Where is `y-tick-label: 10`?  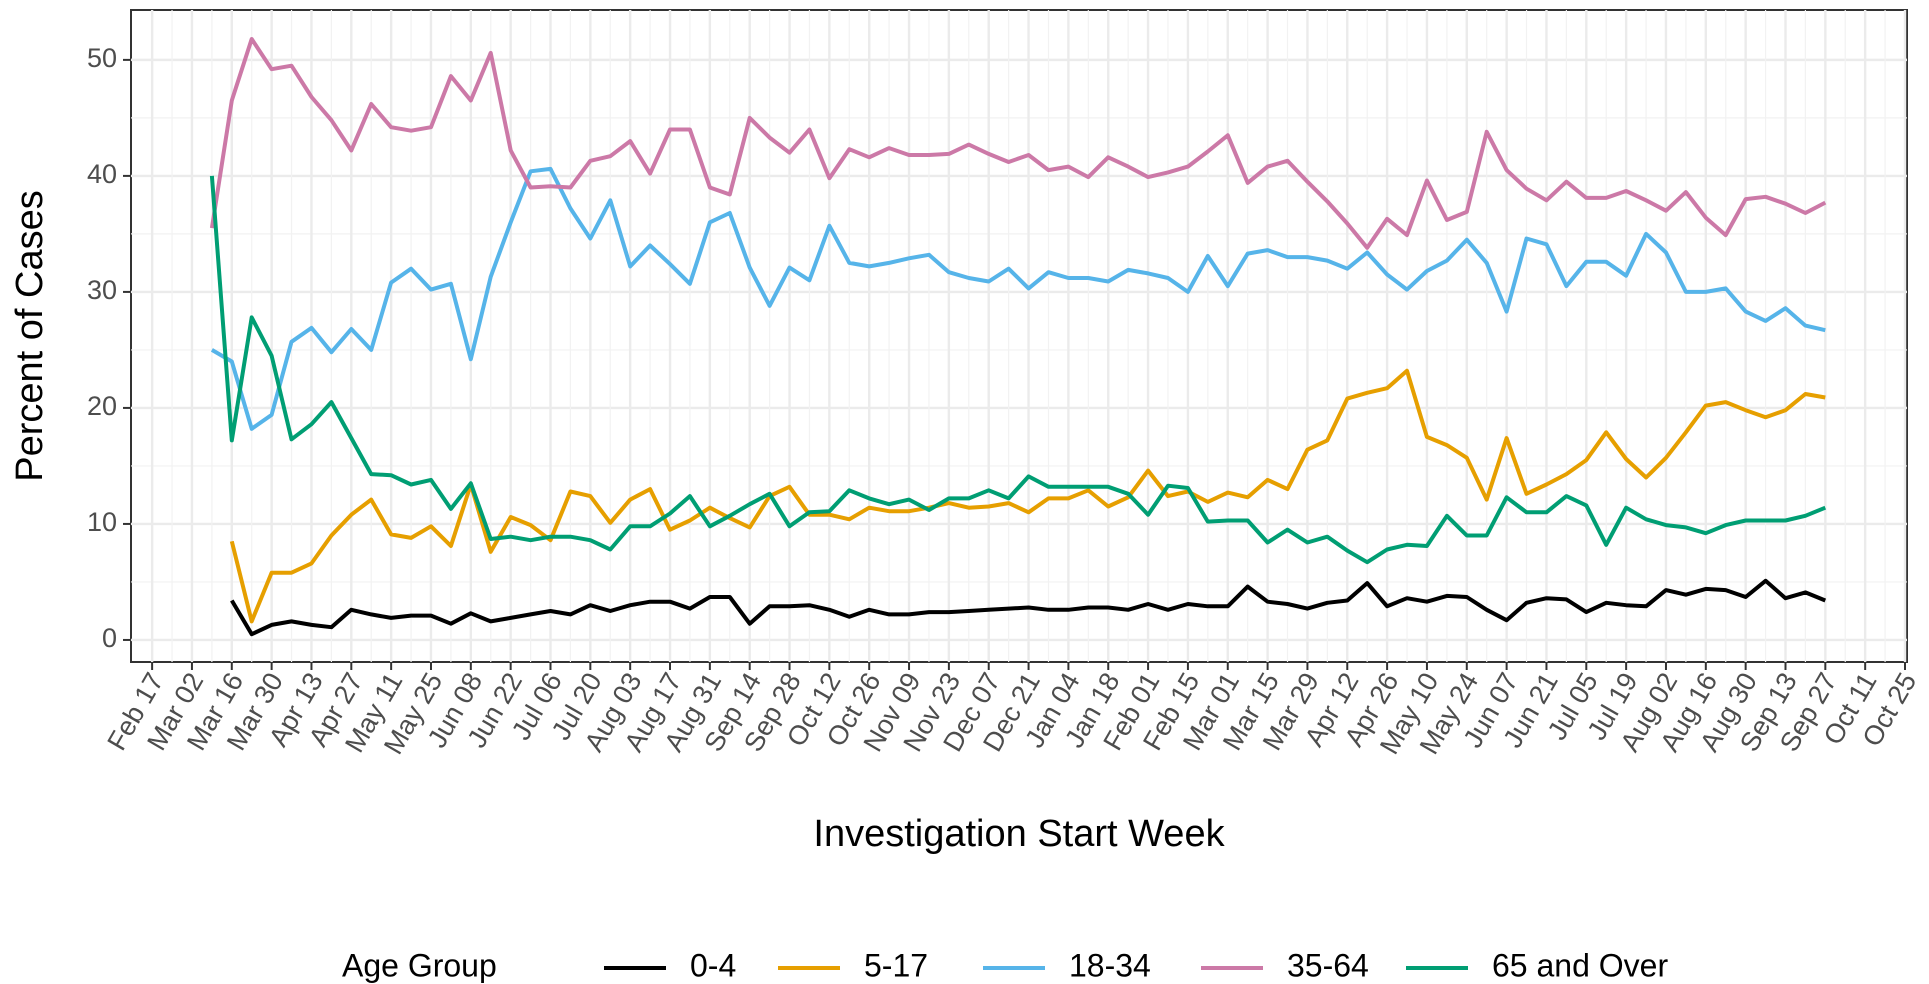 y-tick-label: 10 is located at coordinates (102, 522).